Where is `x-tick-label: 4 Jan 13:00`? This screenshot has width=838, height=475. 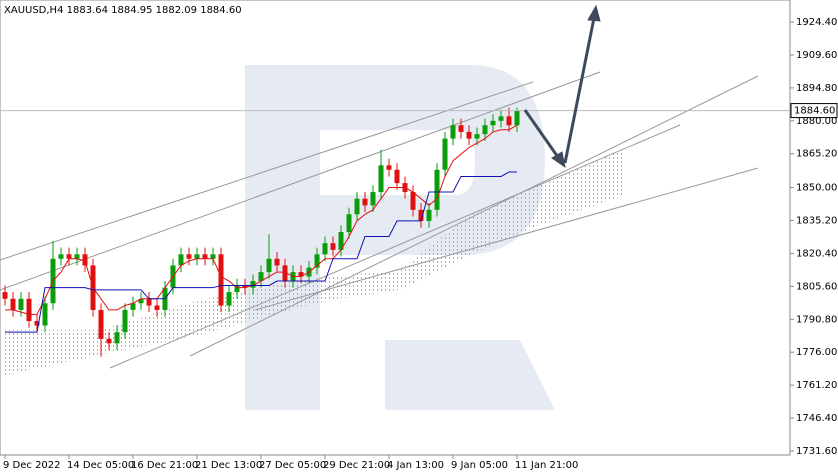
x-tick-label: 4 Jan 13:00 is located at coordinates (415, 465).